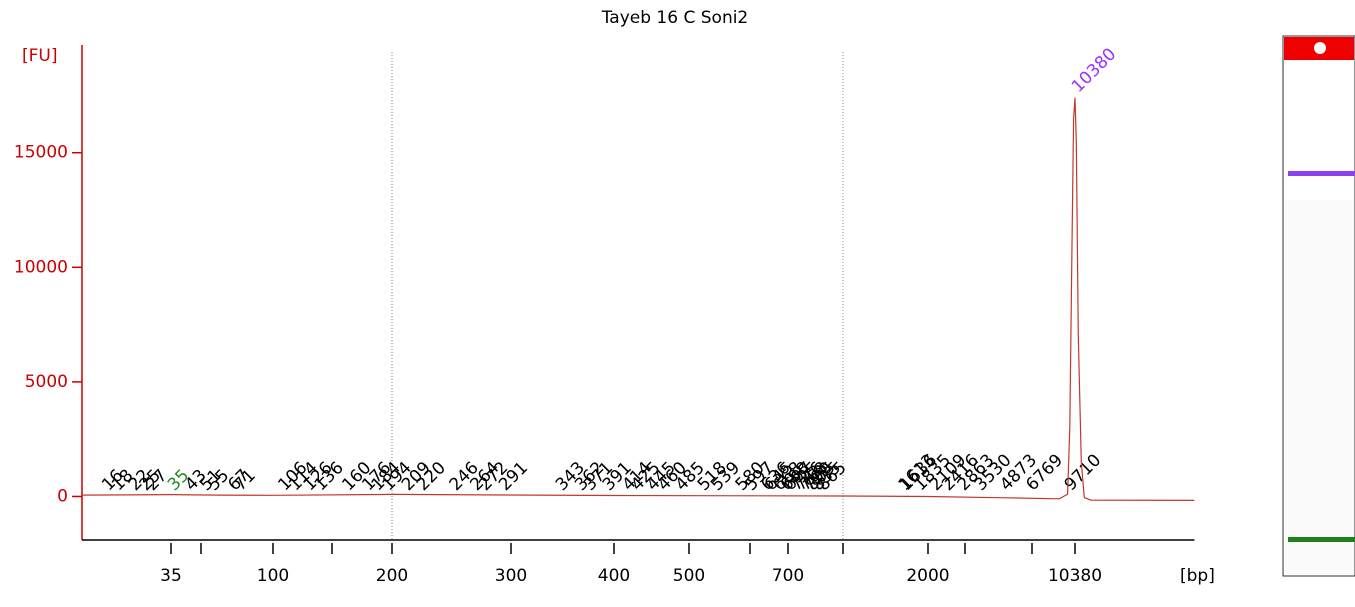 The height and width of the screenshot is (607, 1355). Describe the element at coordinates (1094, 70) in the screenshot. I see `peak-label: 10380` at that location.